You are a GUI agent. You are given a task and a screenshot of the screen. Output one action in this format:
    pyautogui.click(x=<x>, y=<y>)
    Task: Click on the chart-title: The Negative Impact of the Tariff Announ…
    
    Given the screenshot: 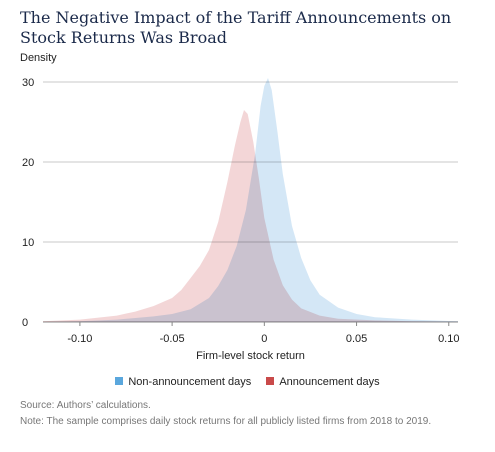 What is the action you would take?
    pyautogui.click(x=236, y=27)
    